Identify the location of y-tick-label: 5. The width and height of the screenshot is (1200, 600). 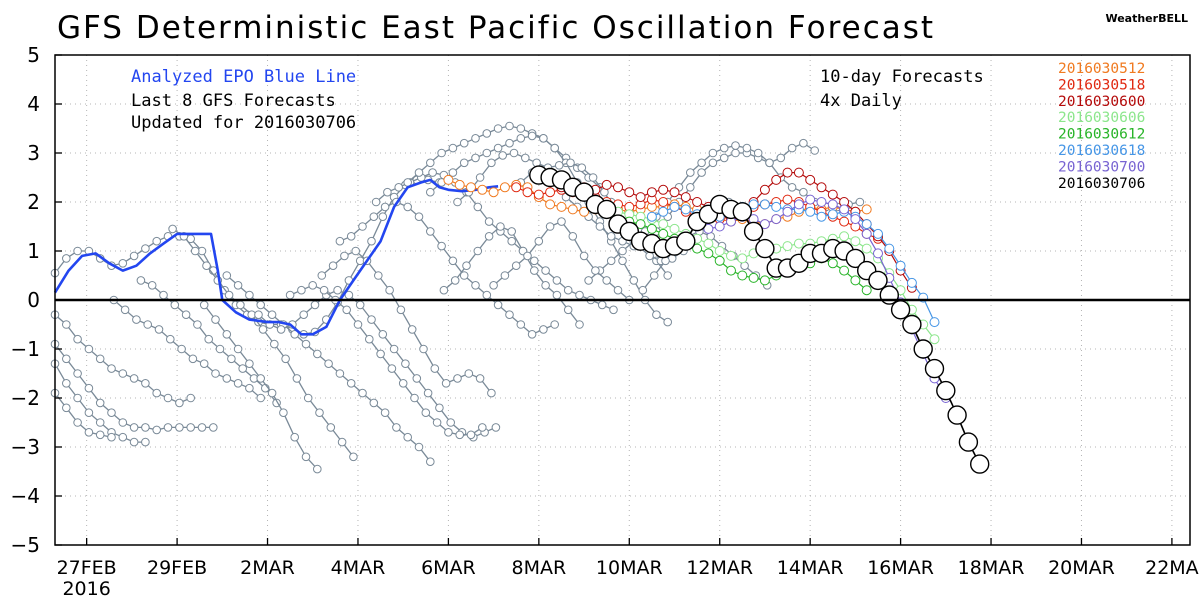
(33, 55).